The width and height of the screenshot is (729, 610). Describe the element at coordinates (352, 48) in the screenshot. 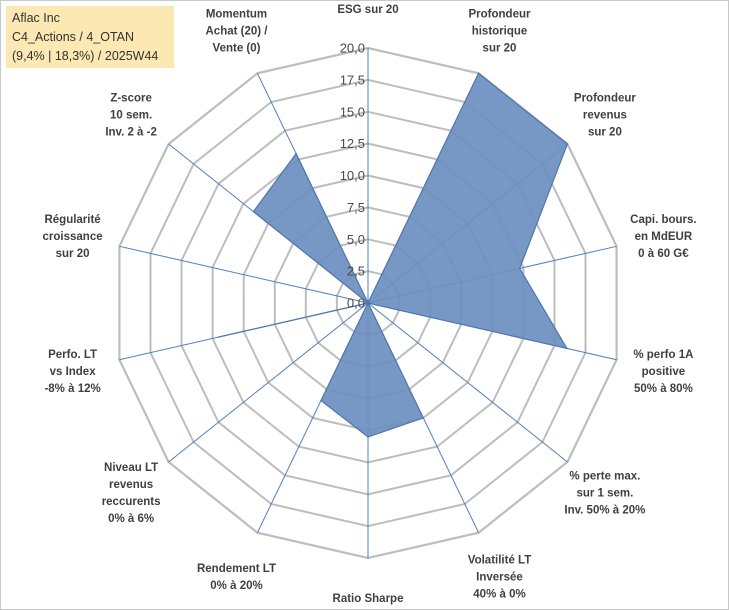

I see `tick-label: 20,0` at that location.